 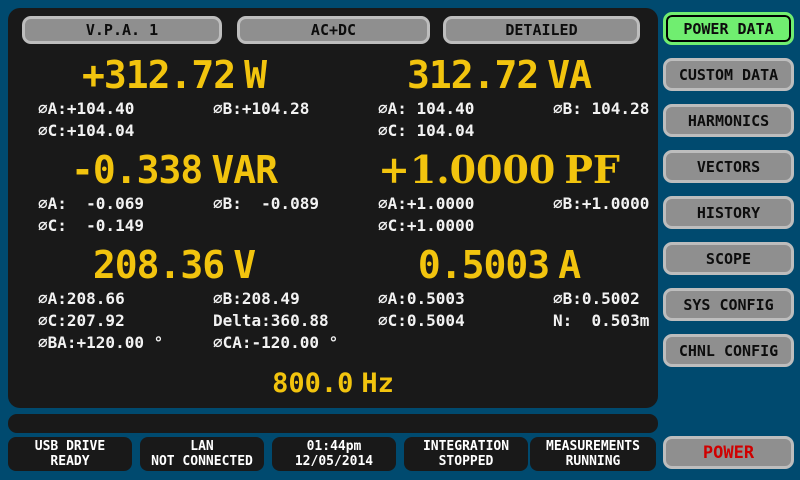 I want to click on tab-label: AC+DC, so click(x=333, y=30).